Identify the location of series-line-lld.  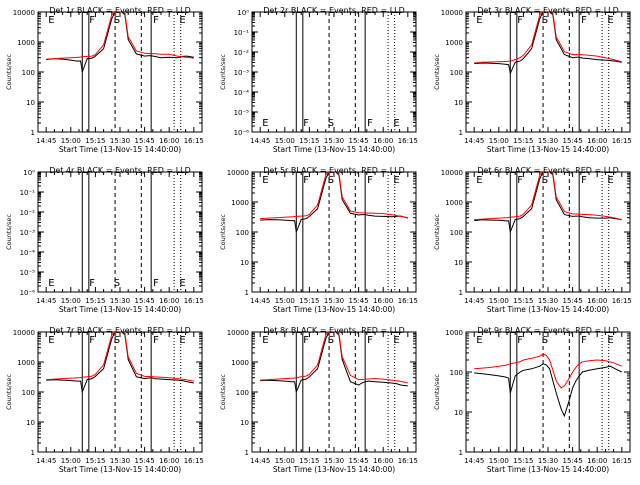
(120, 36).